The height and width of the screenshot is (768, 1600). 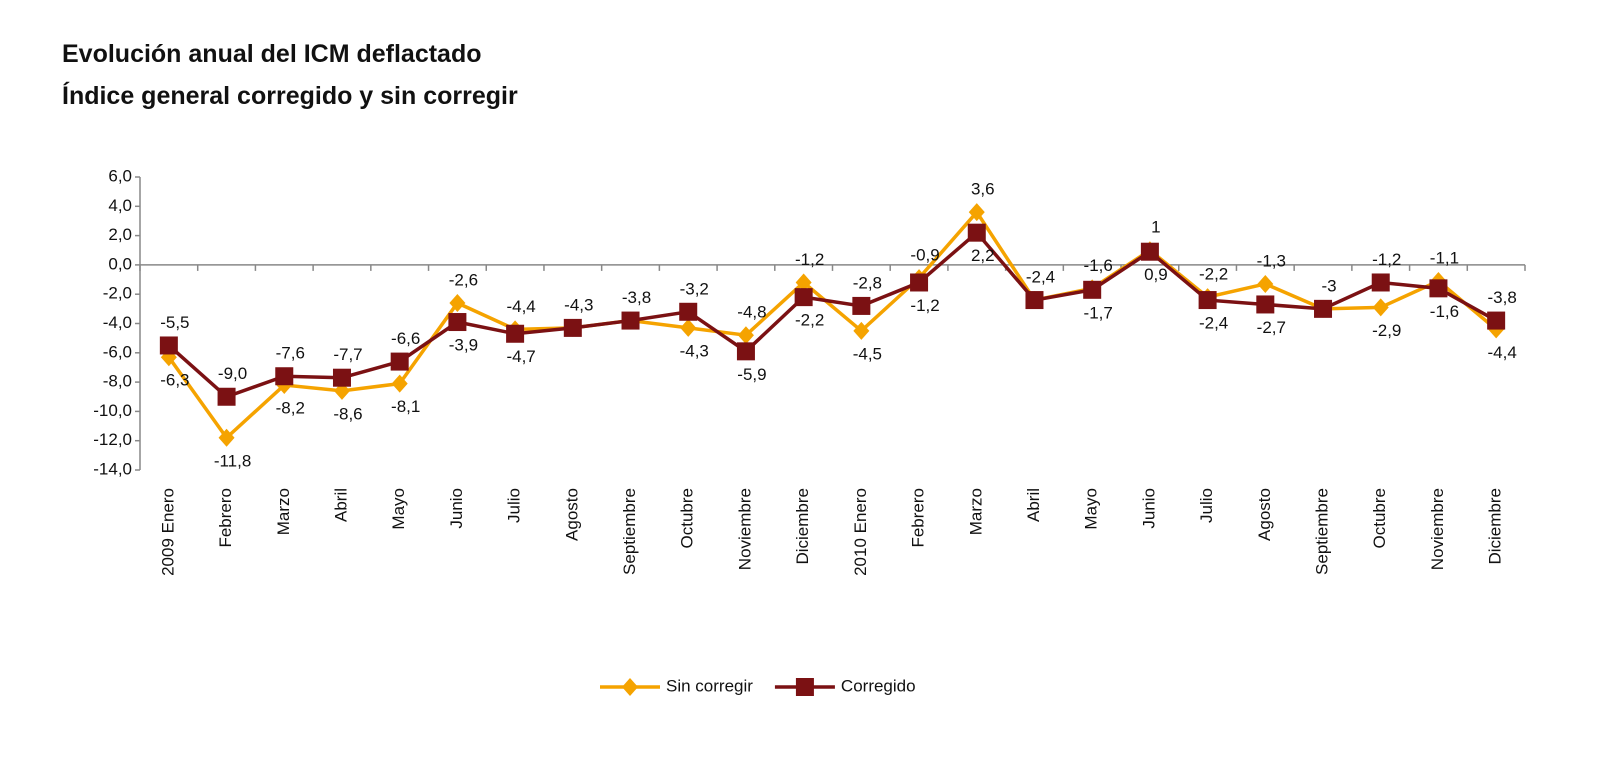 What do you see at coordinates (1328, 285) in the screenshot?
I see `data-label: -3` at bounding box center [1328, 285].